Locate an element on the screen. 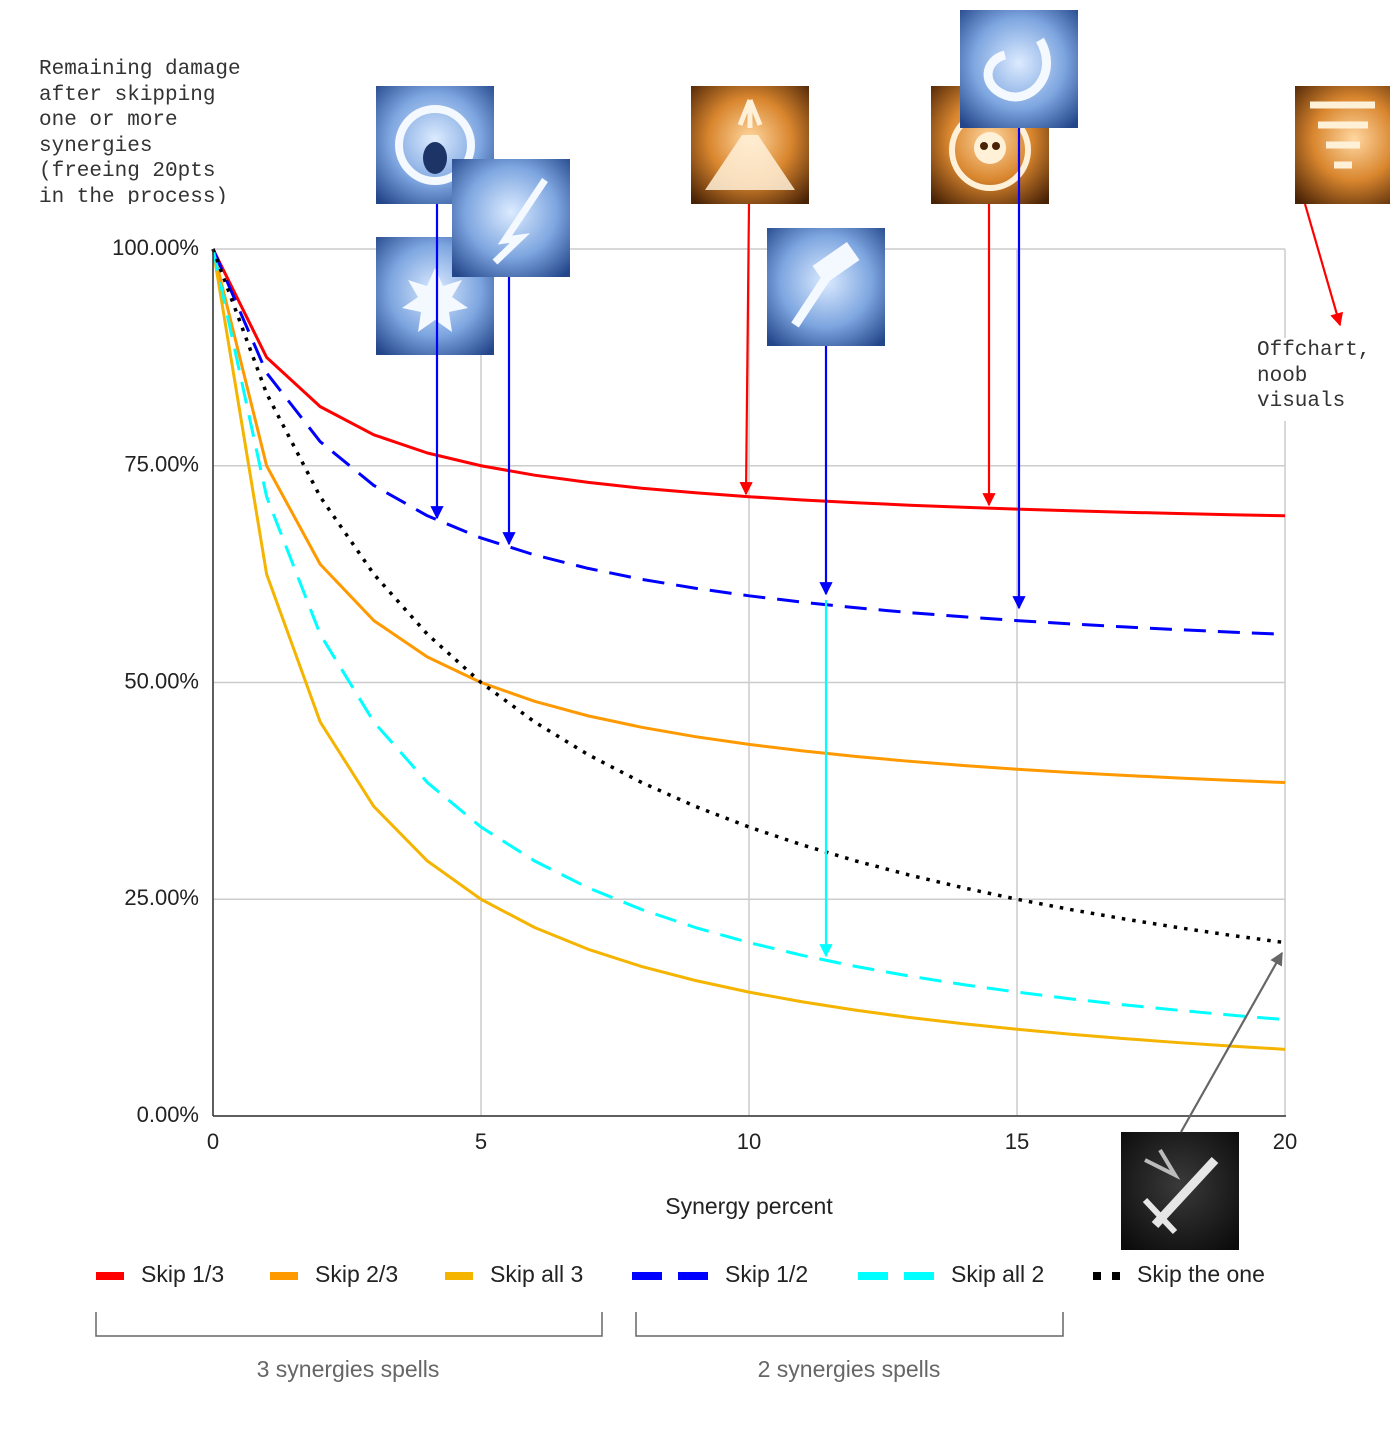  x-tick-label: 5 is located at coordinates (481, 1141).